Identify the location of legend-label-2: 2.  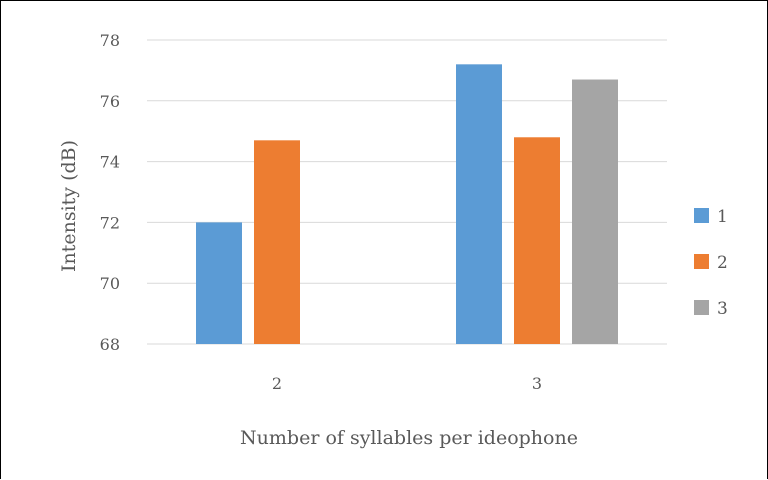
(722, 263).